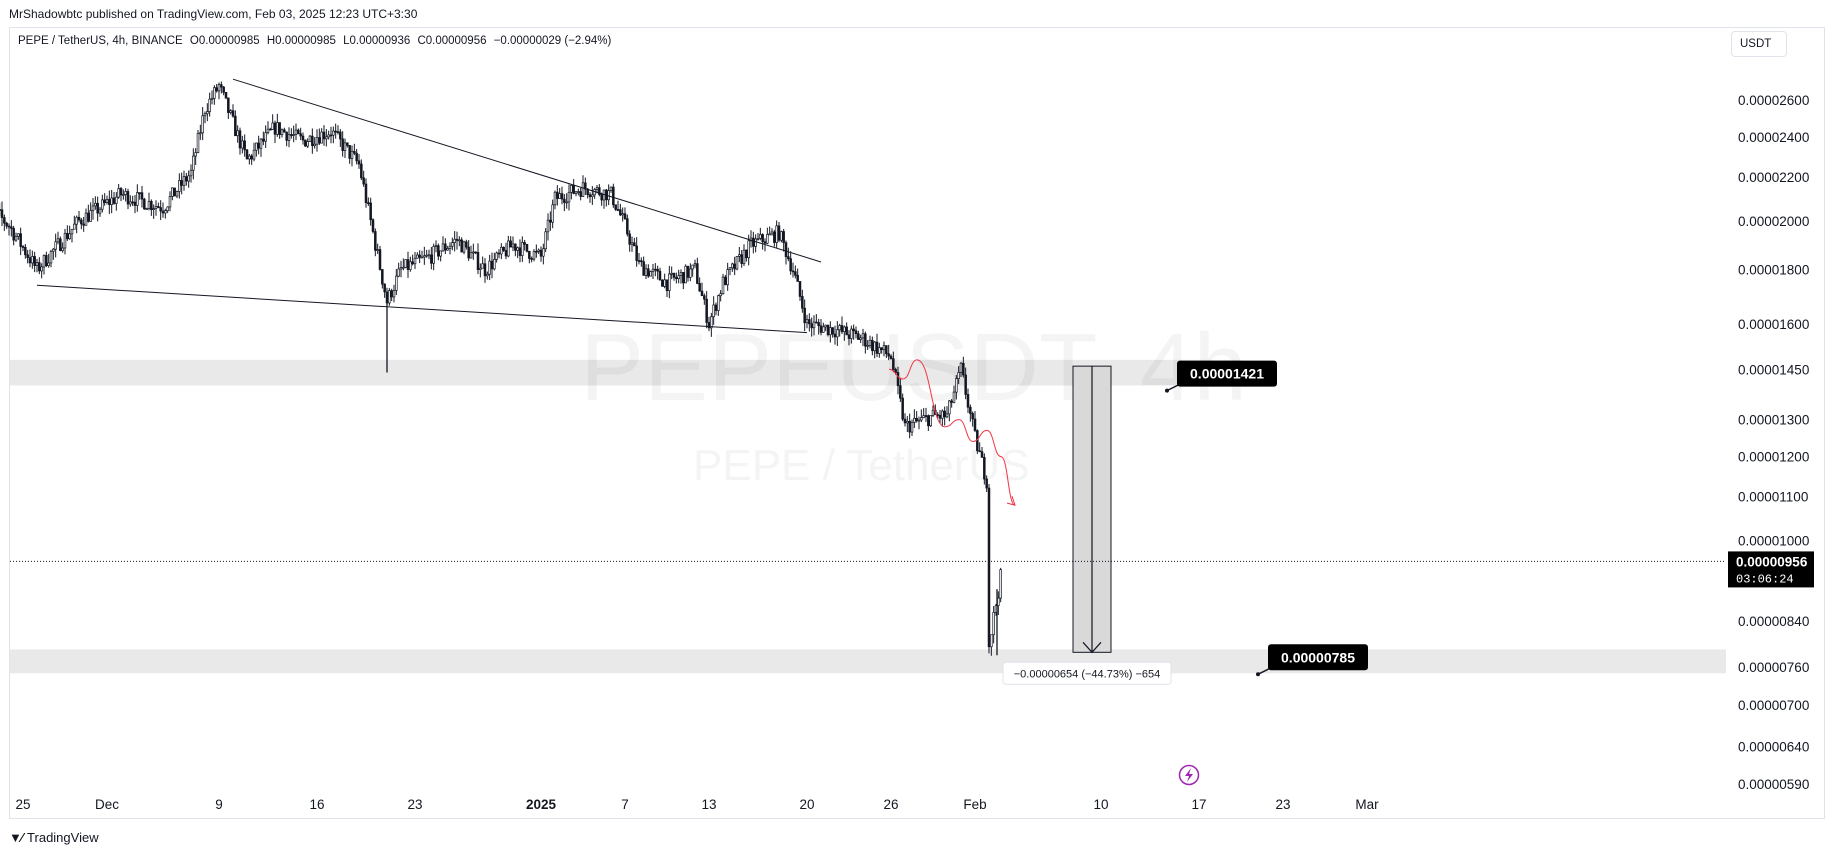 This screenshot has height=855, width=1835. I want to click on trendlines-layer, so click(429, 206).